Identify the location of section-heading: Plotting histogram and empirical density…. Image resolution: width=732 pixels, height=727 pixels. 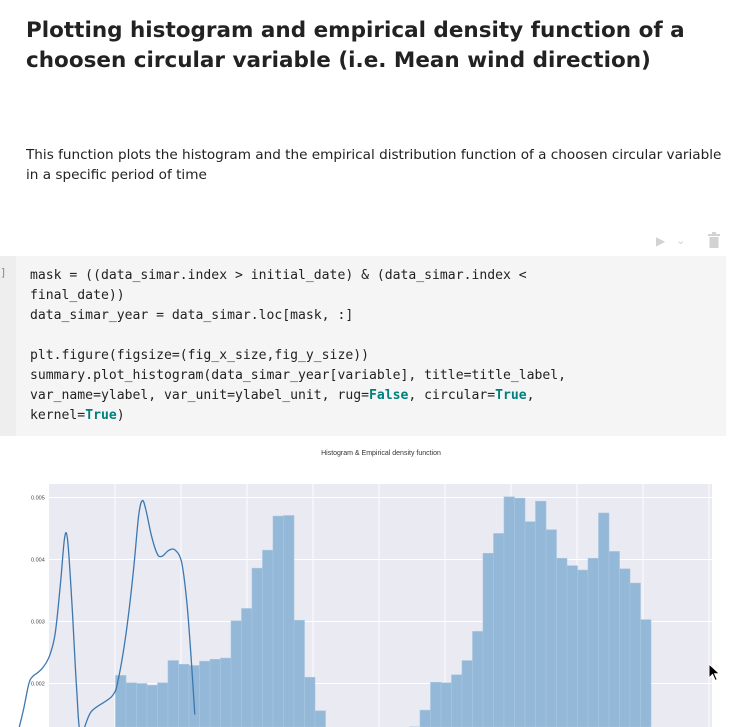
(355, 45).